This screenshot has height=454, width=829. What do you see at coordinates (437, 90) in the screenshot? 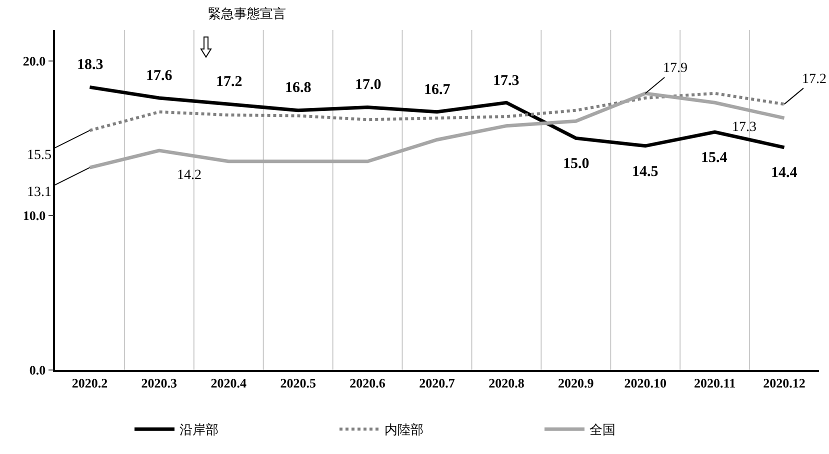
I see `data-label: 16.7` at bounding box center [437, 90].